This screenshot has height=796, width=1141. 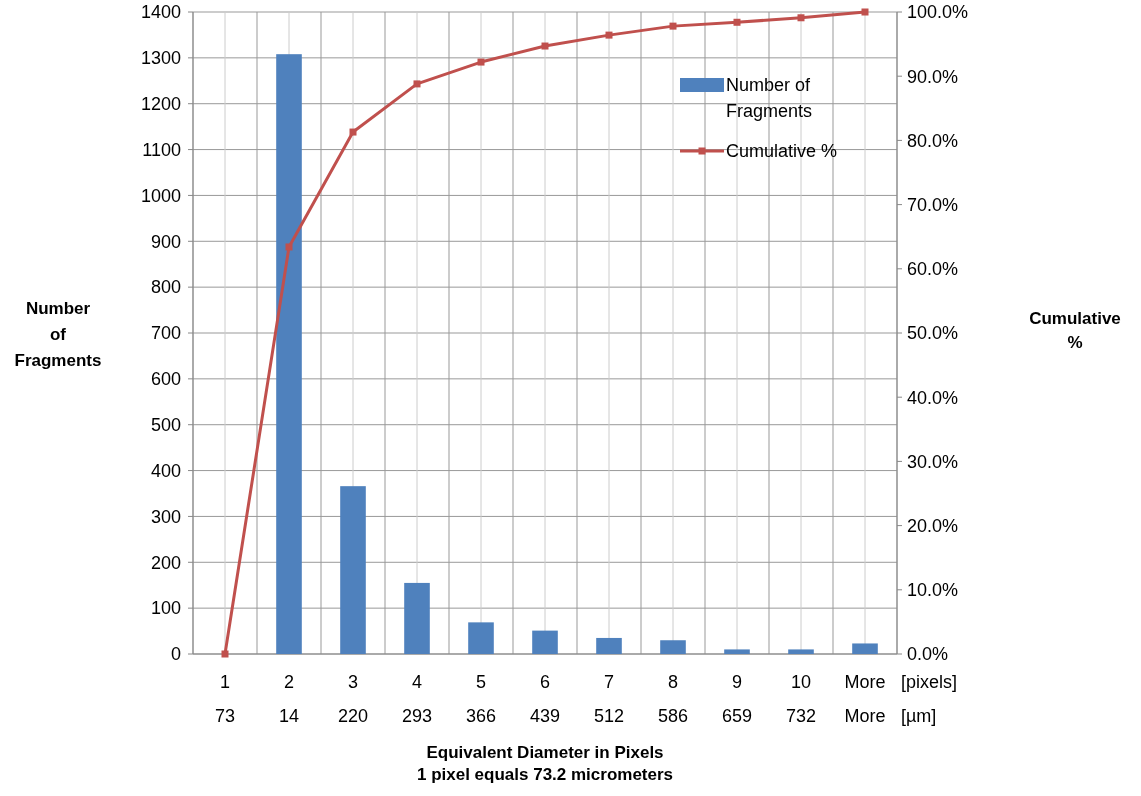 I want to click on y-tick-label: 600, so click(x=165, y=379).